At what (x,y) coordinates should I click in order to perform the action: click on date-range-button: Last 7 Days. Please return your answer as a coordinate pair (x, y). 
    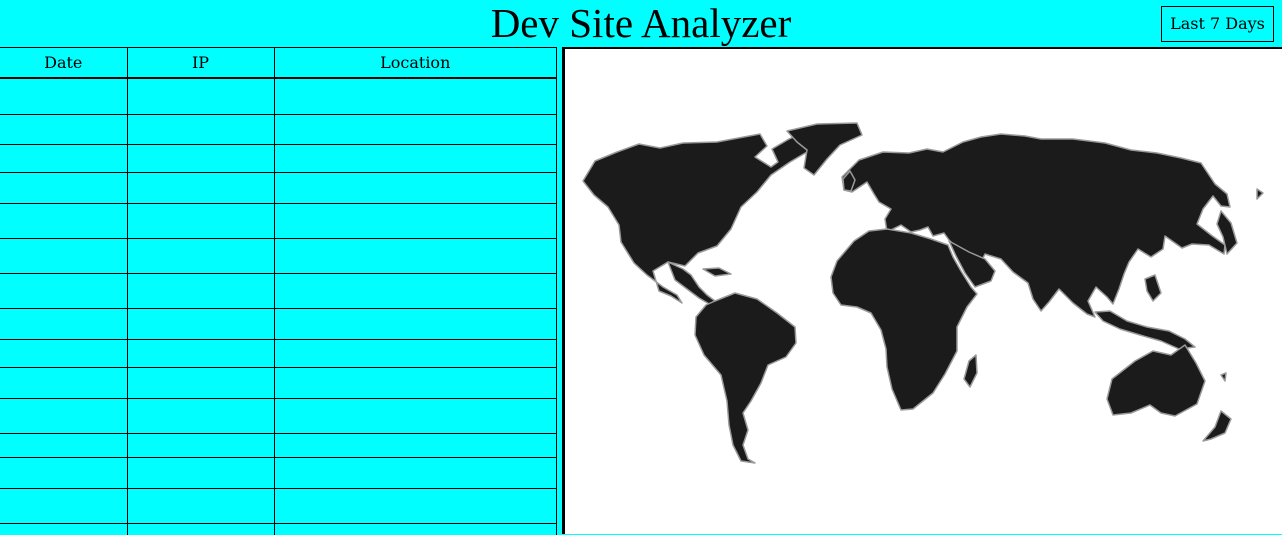
    Looking at the image, I should click on (1217, 24).